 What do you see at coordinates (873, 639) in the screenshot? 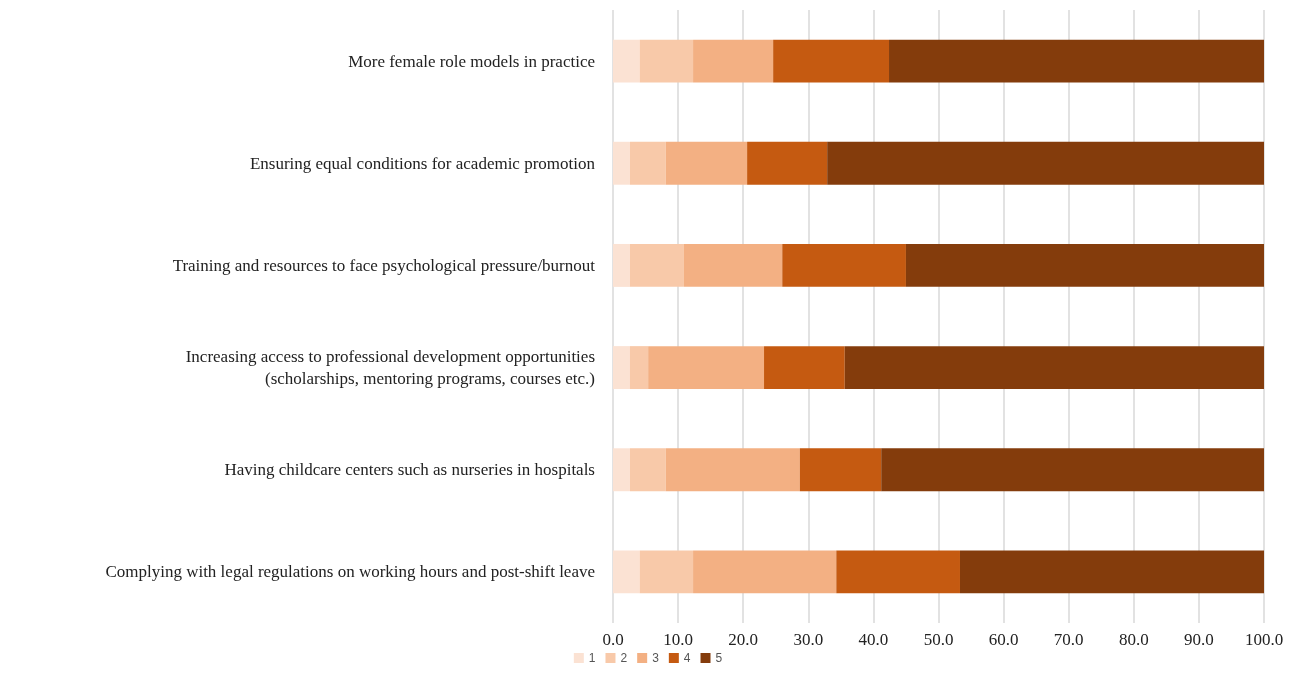
I see `x-tick-label: 40.0` at bounding box center [873, 639].